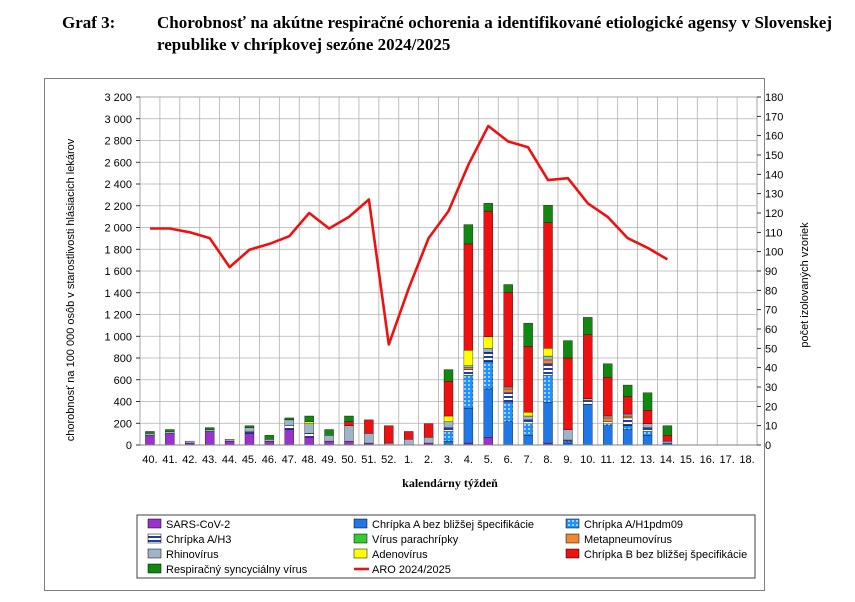  Describe the element at coordinates (805, 285) in the screenshot. I see `y-axis-right-title: počet izolovaných vzoriek` at that location.